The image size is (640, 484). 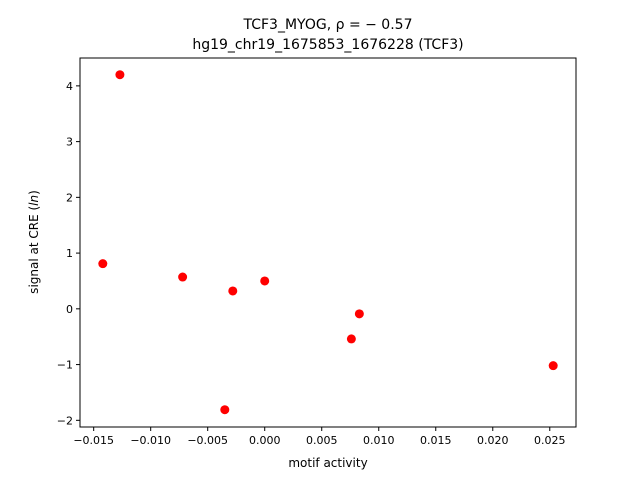 What do you see at coordinates (322, 440) in the screenshot?
I see `x-tick-label: 0.005` at bounding box center [322, 440].